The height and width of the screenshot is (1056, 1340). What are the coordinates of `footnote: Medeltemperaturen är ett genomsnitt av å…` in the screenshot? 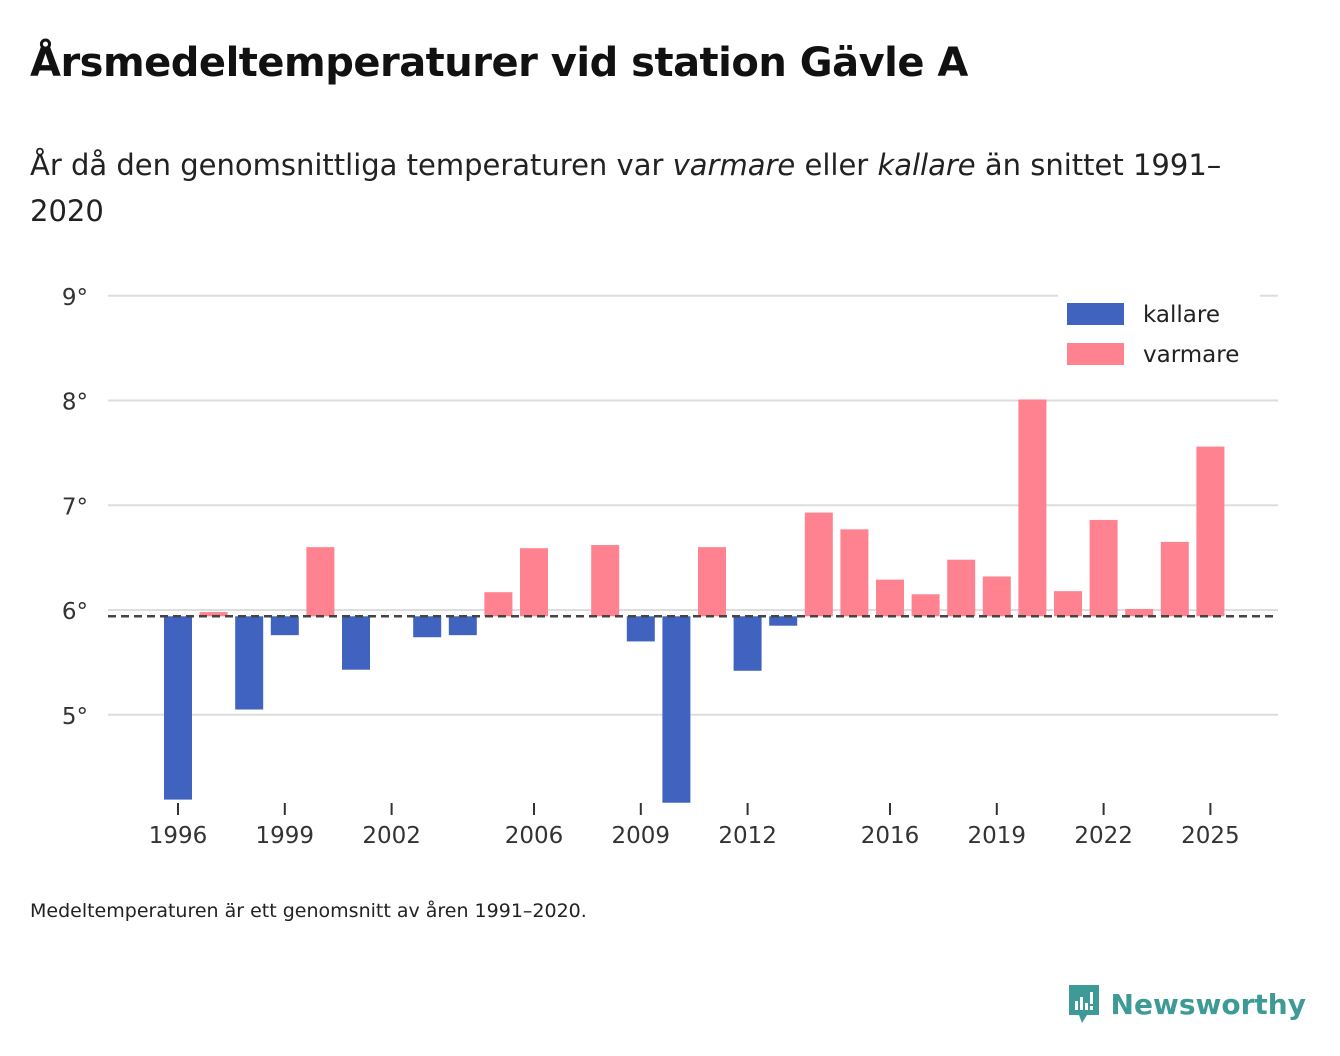 It's located at (308, 911).